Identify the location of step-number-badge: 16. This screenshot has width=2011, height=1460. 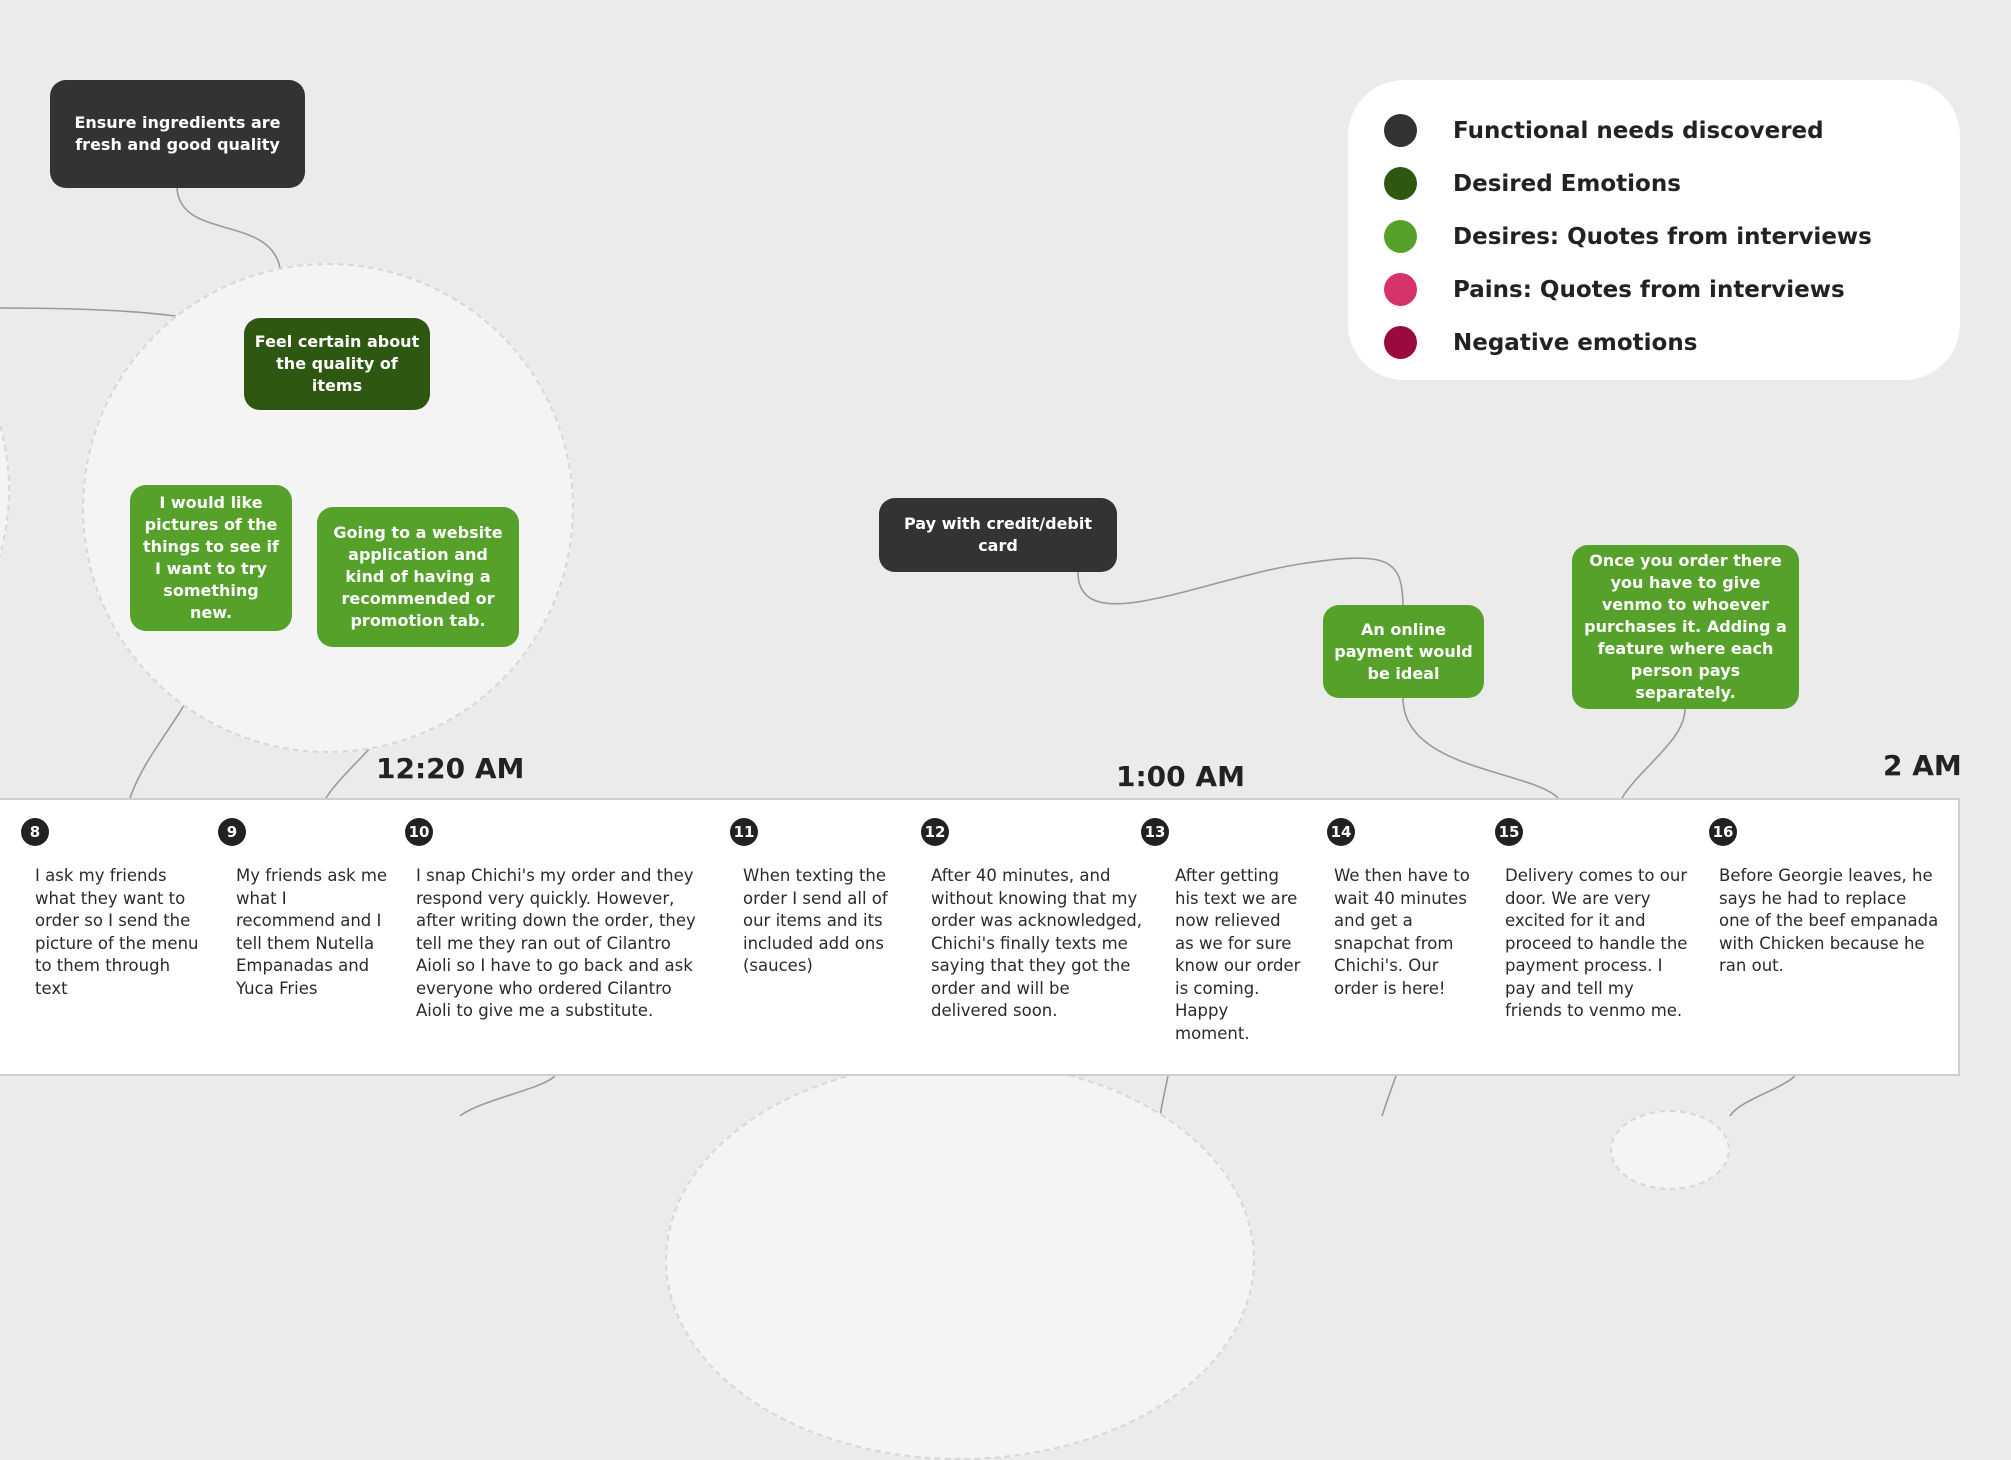
(1723, 832).